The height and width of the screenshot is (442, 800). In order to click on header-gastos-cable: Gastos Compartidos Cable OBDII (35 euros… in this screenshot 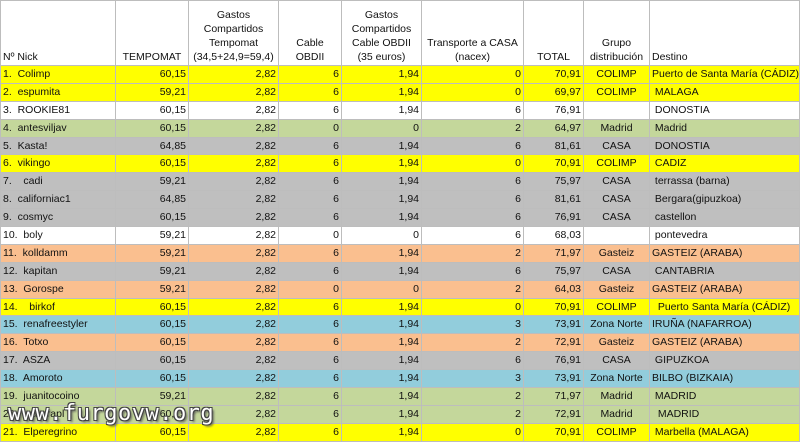, I will do `click(381, 33)`.